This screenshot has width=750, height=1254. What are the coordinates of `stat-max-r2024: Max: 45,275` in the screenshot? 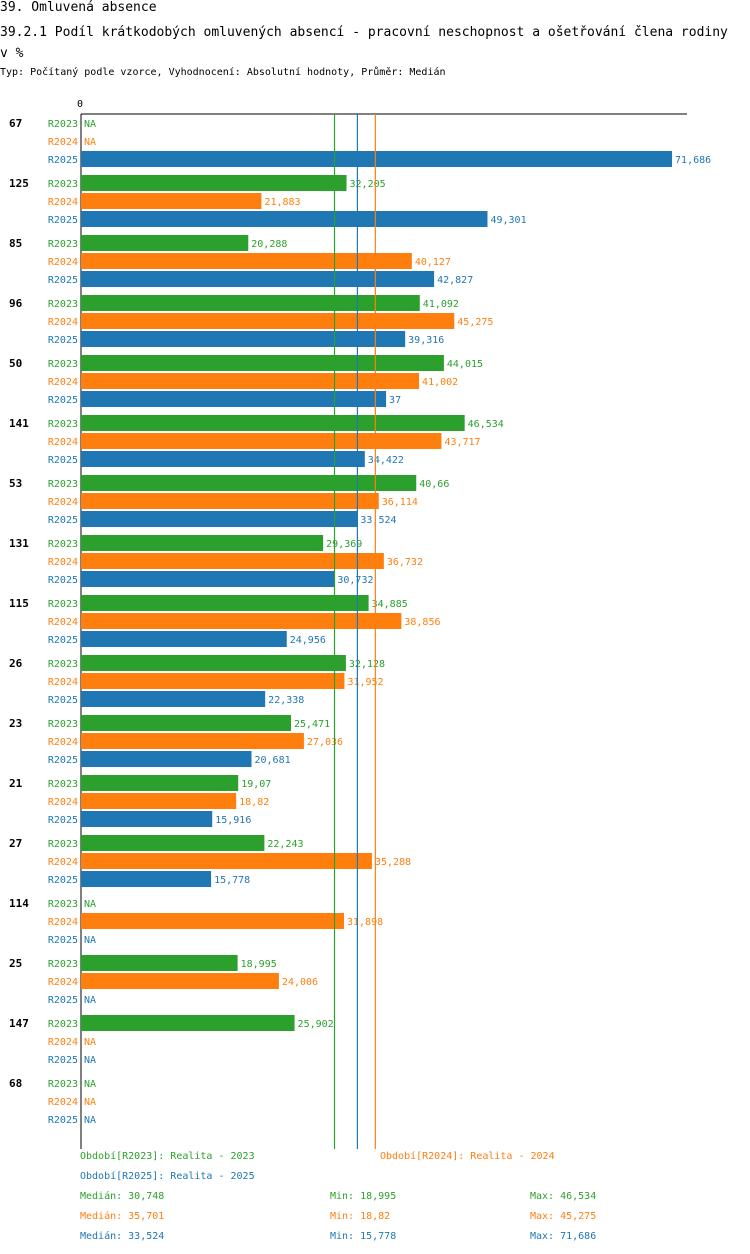 It's located at (563, 1216).